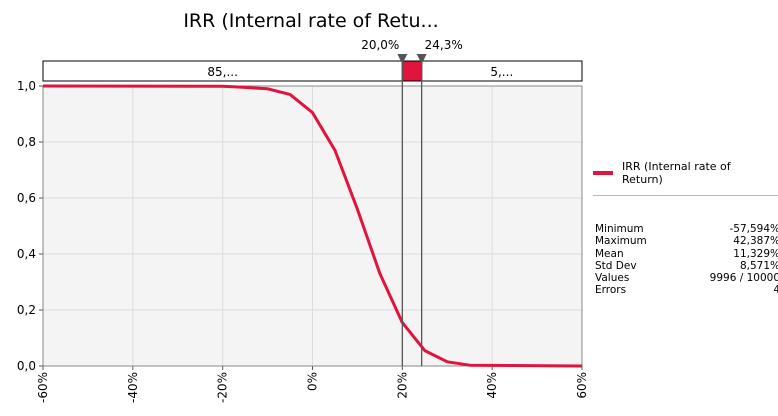 Image resolution: width=778 pixels, height=416 pixels. I want to click on y-tick-label: 0,8, so click(26, 142).